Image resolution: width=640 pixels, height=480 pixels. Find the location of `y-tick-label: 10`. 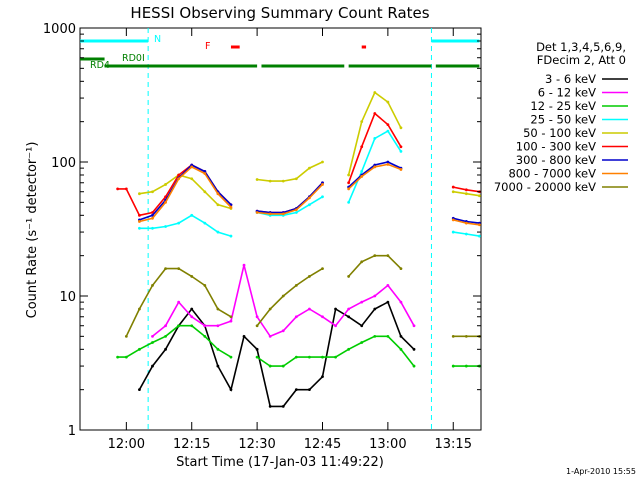

y-tick-label: 10 is located at coordinates (67, 297).